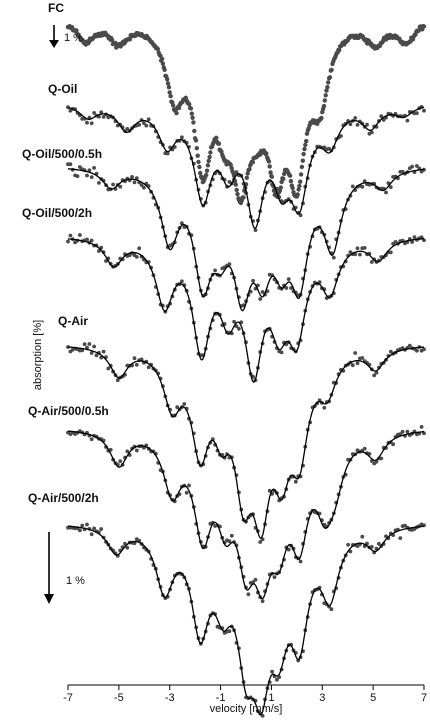 The height and width of the screenshot is (720, 430). Describe the element at coordinates (54, 44) in the screenshot. I see `scale-arrowhead-top` at that location.